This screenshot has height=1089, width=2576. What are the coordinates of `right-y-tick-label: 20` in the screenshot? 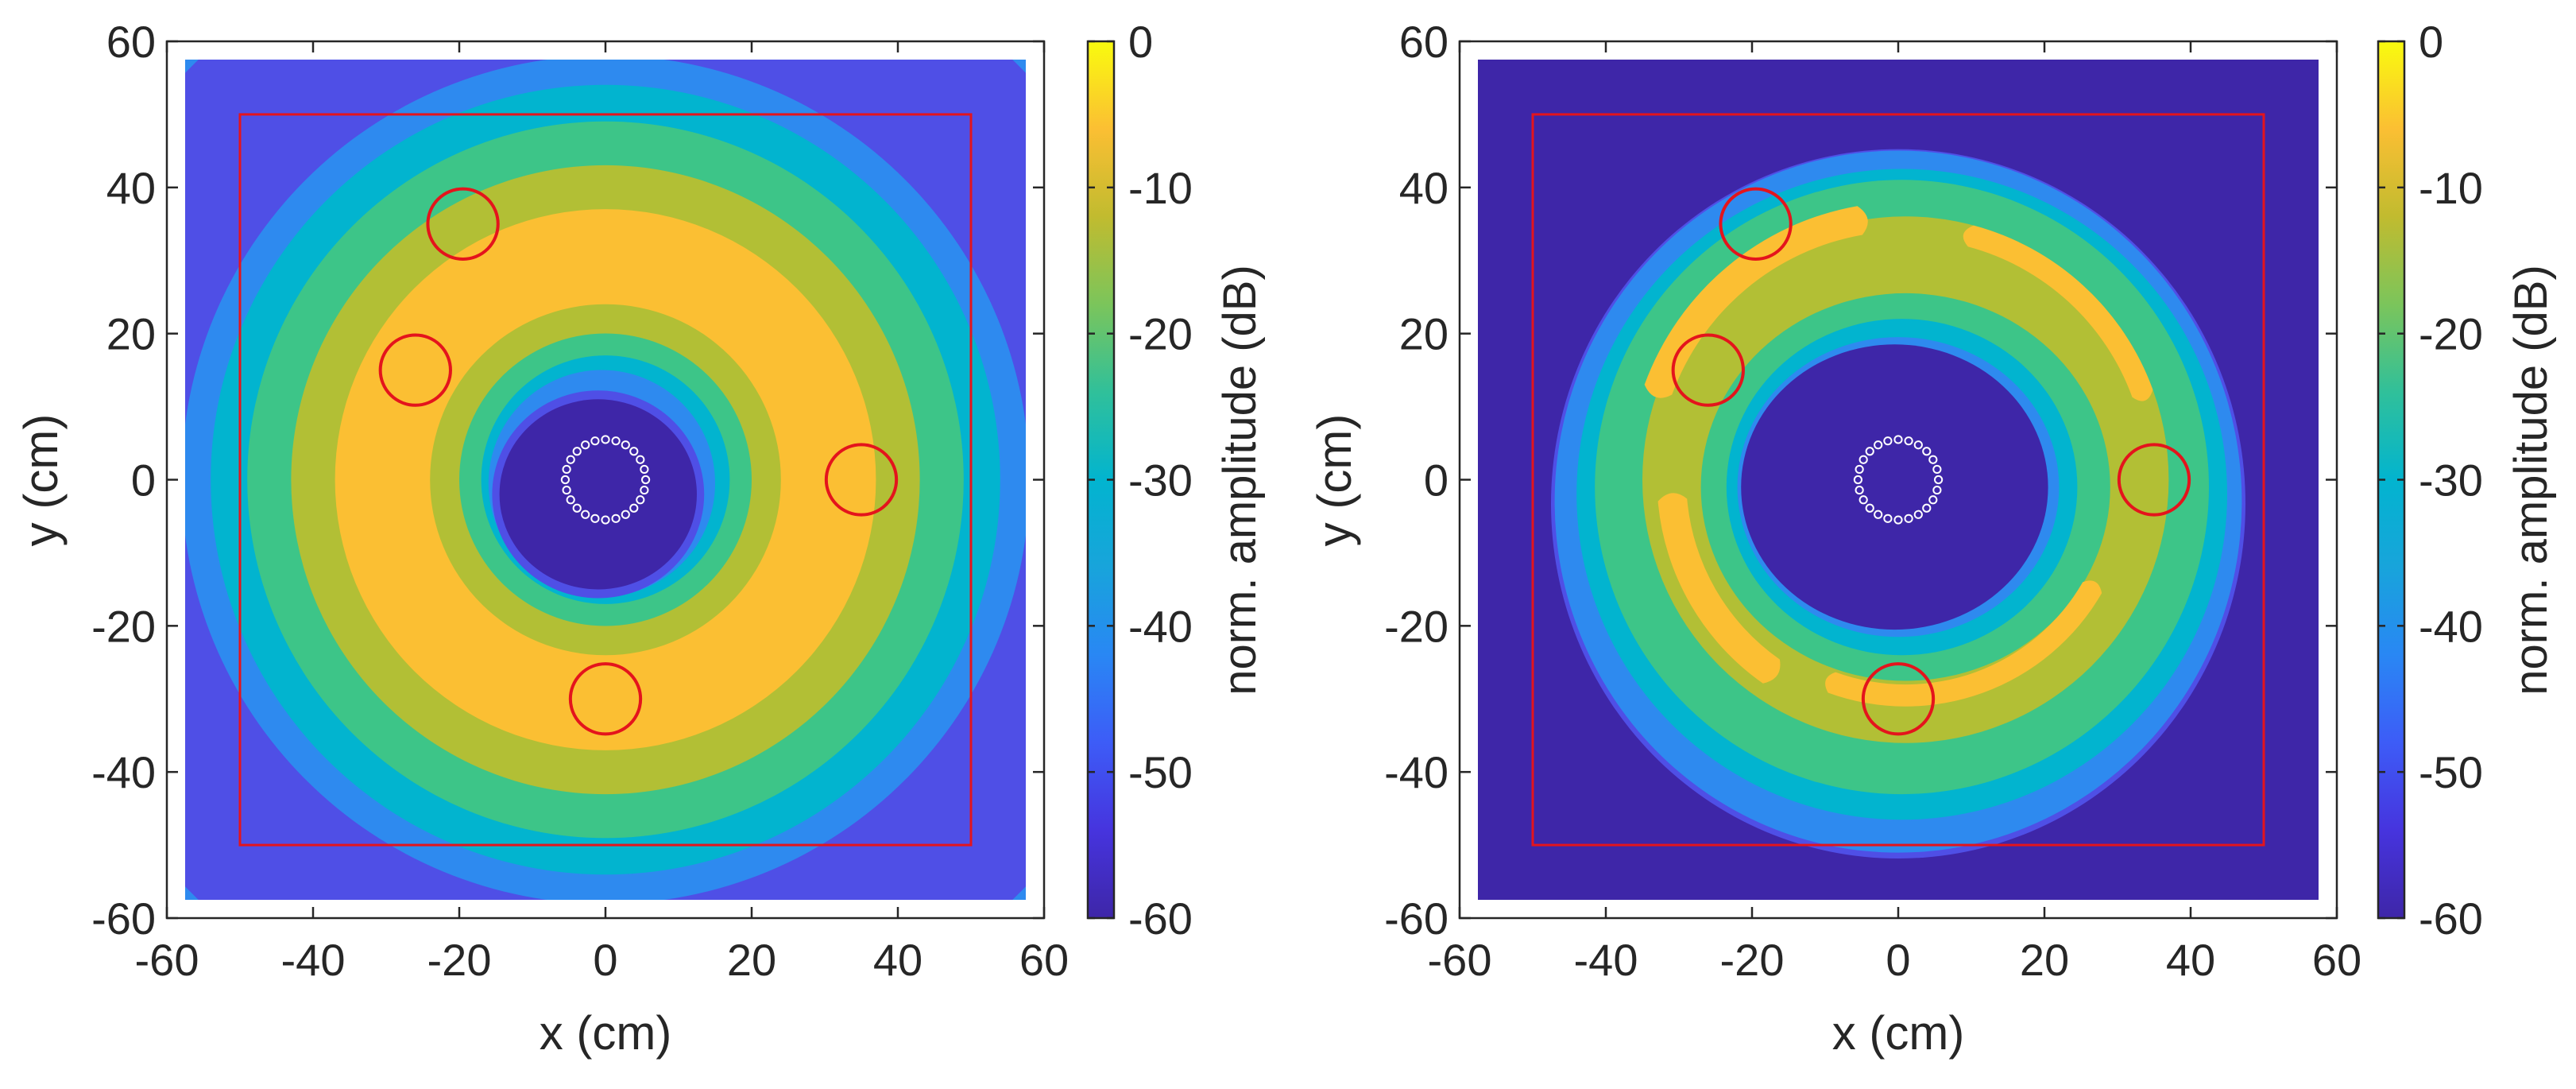 It's located at (1424, 334).